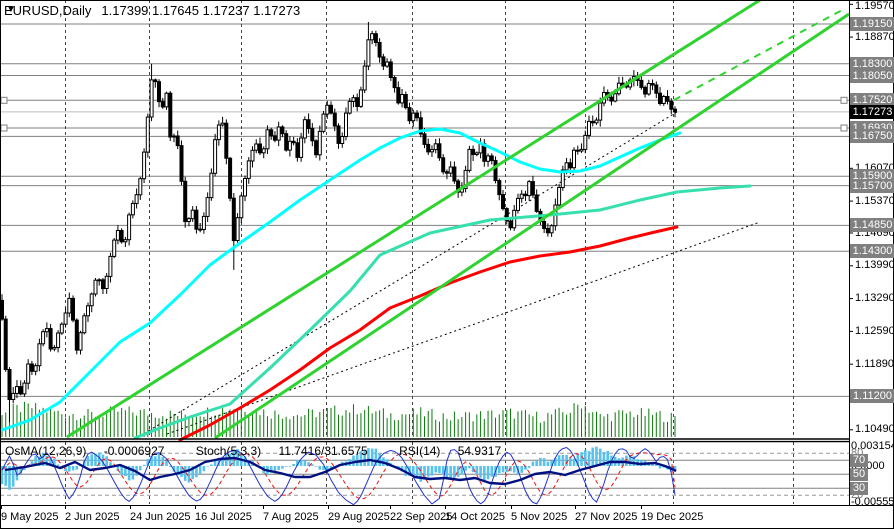  I want to click on price-level-badge: 1.19150, so click(872, 24).